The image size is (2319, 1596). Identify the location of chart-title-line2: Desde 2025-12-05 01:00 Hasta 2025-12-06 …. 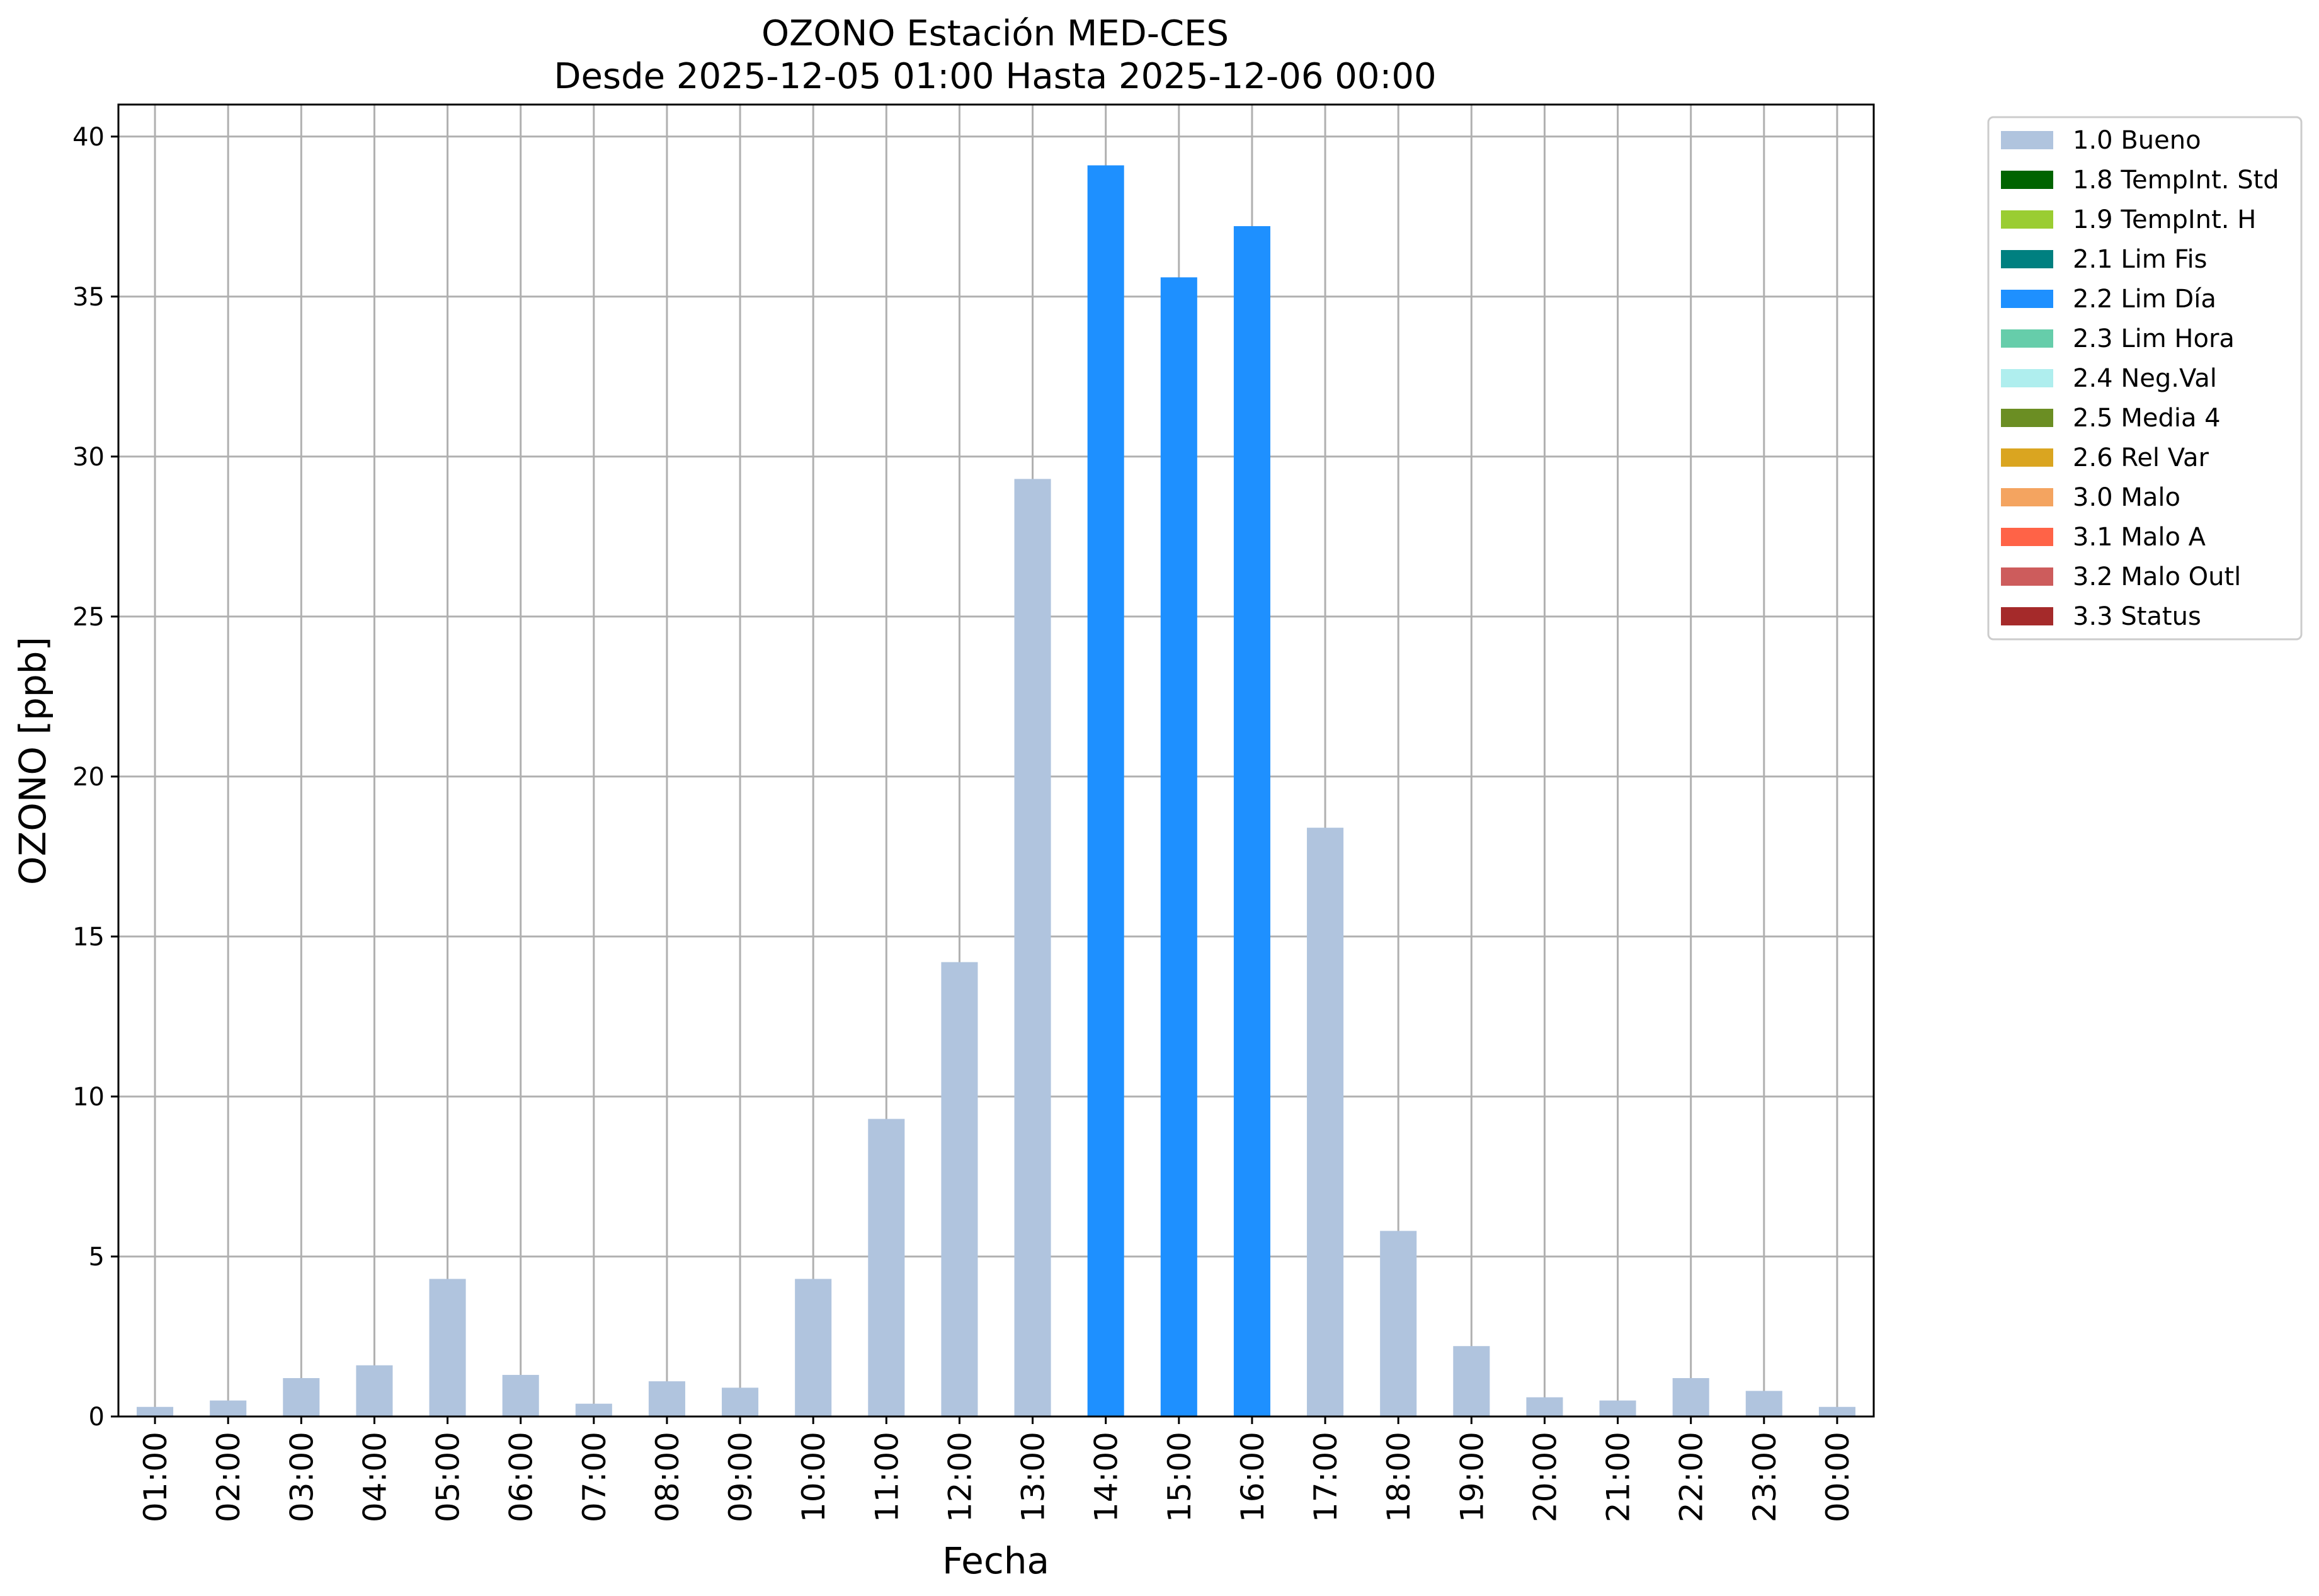
(995, 76).